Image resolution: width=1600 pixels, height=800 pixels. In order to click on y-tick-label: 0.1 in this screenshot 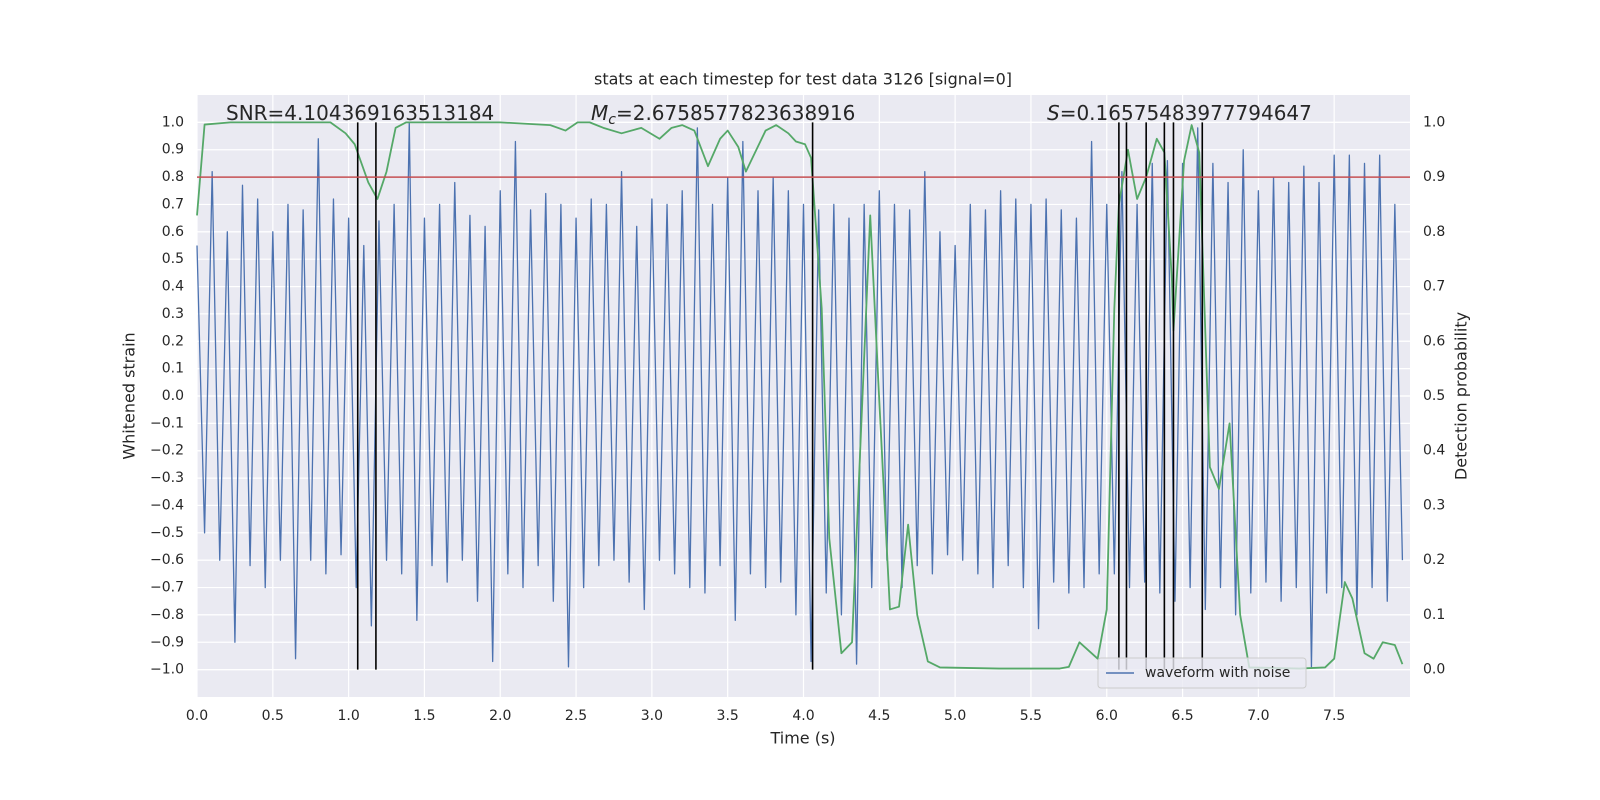, I will do `click(173, 369)`.